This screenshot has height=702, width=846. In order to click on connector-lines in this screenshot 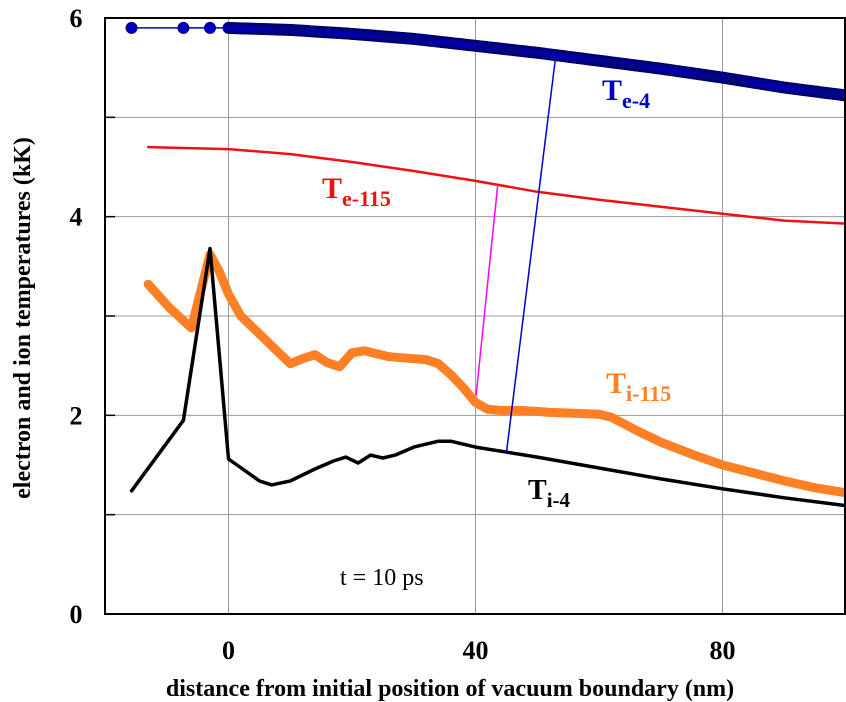, I will do `click(516, 254)`.